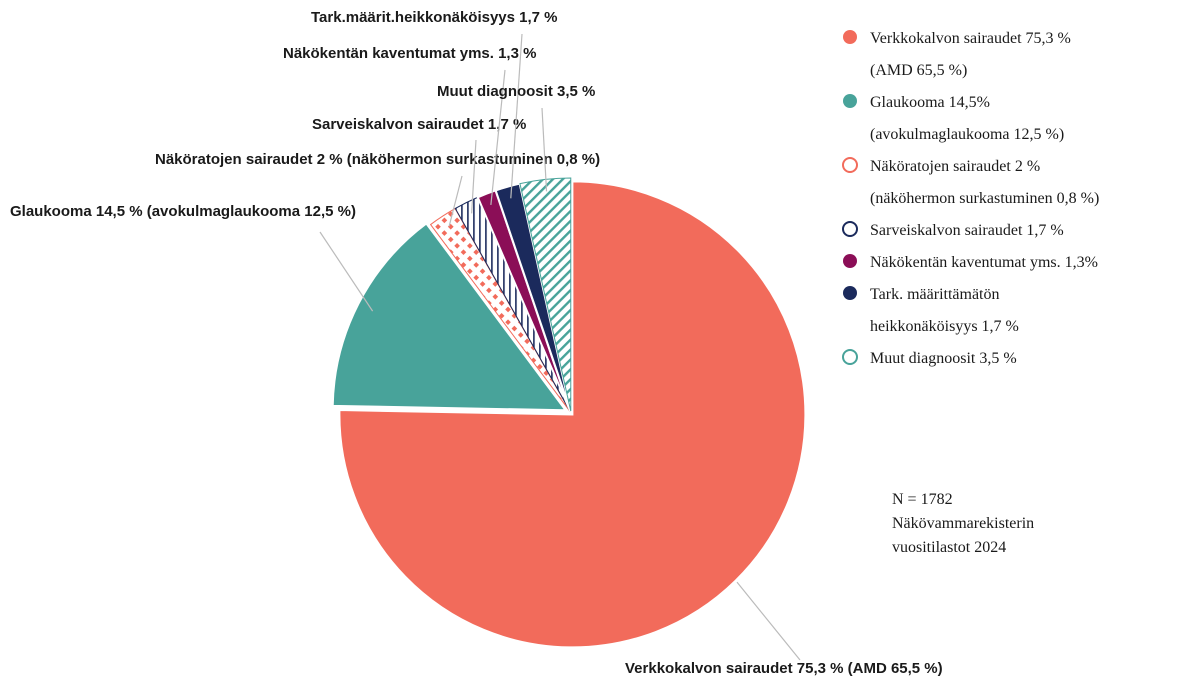 The height and width of the screenshot is (683, 1189). Describe the element at coordinates (935, 294) in the screenshot. I see `legend-label: Tark. määrittämätön` at that location.